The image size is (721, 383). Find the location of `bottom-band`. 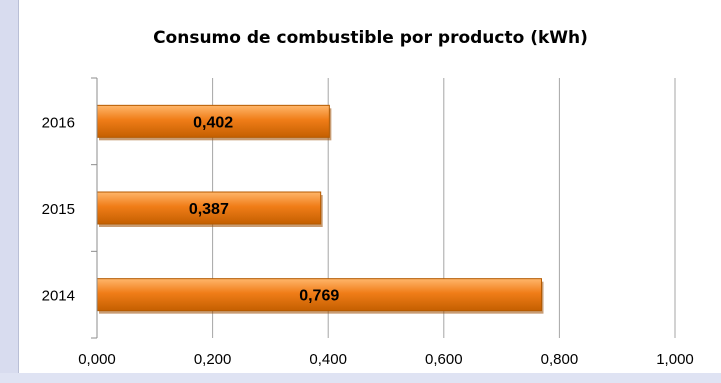

bottom-band is located at coordinates (360, 378).